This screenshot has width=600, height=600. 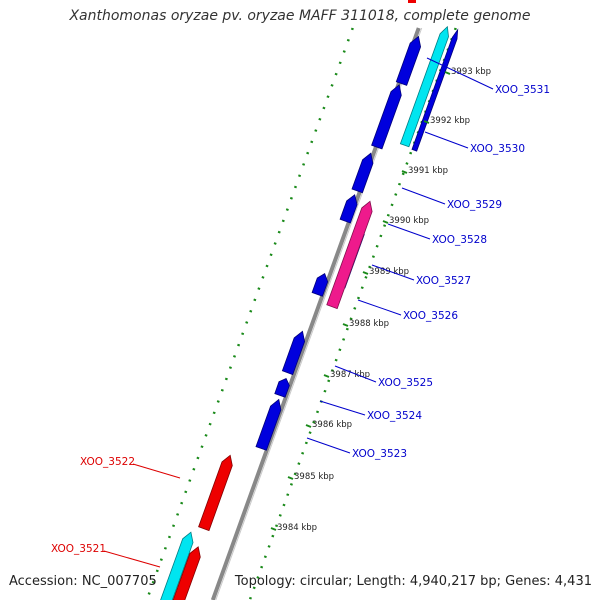 I want to click on gene-label: XOO_3528, so click(x=459, y=240).